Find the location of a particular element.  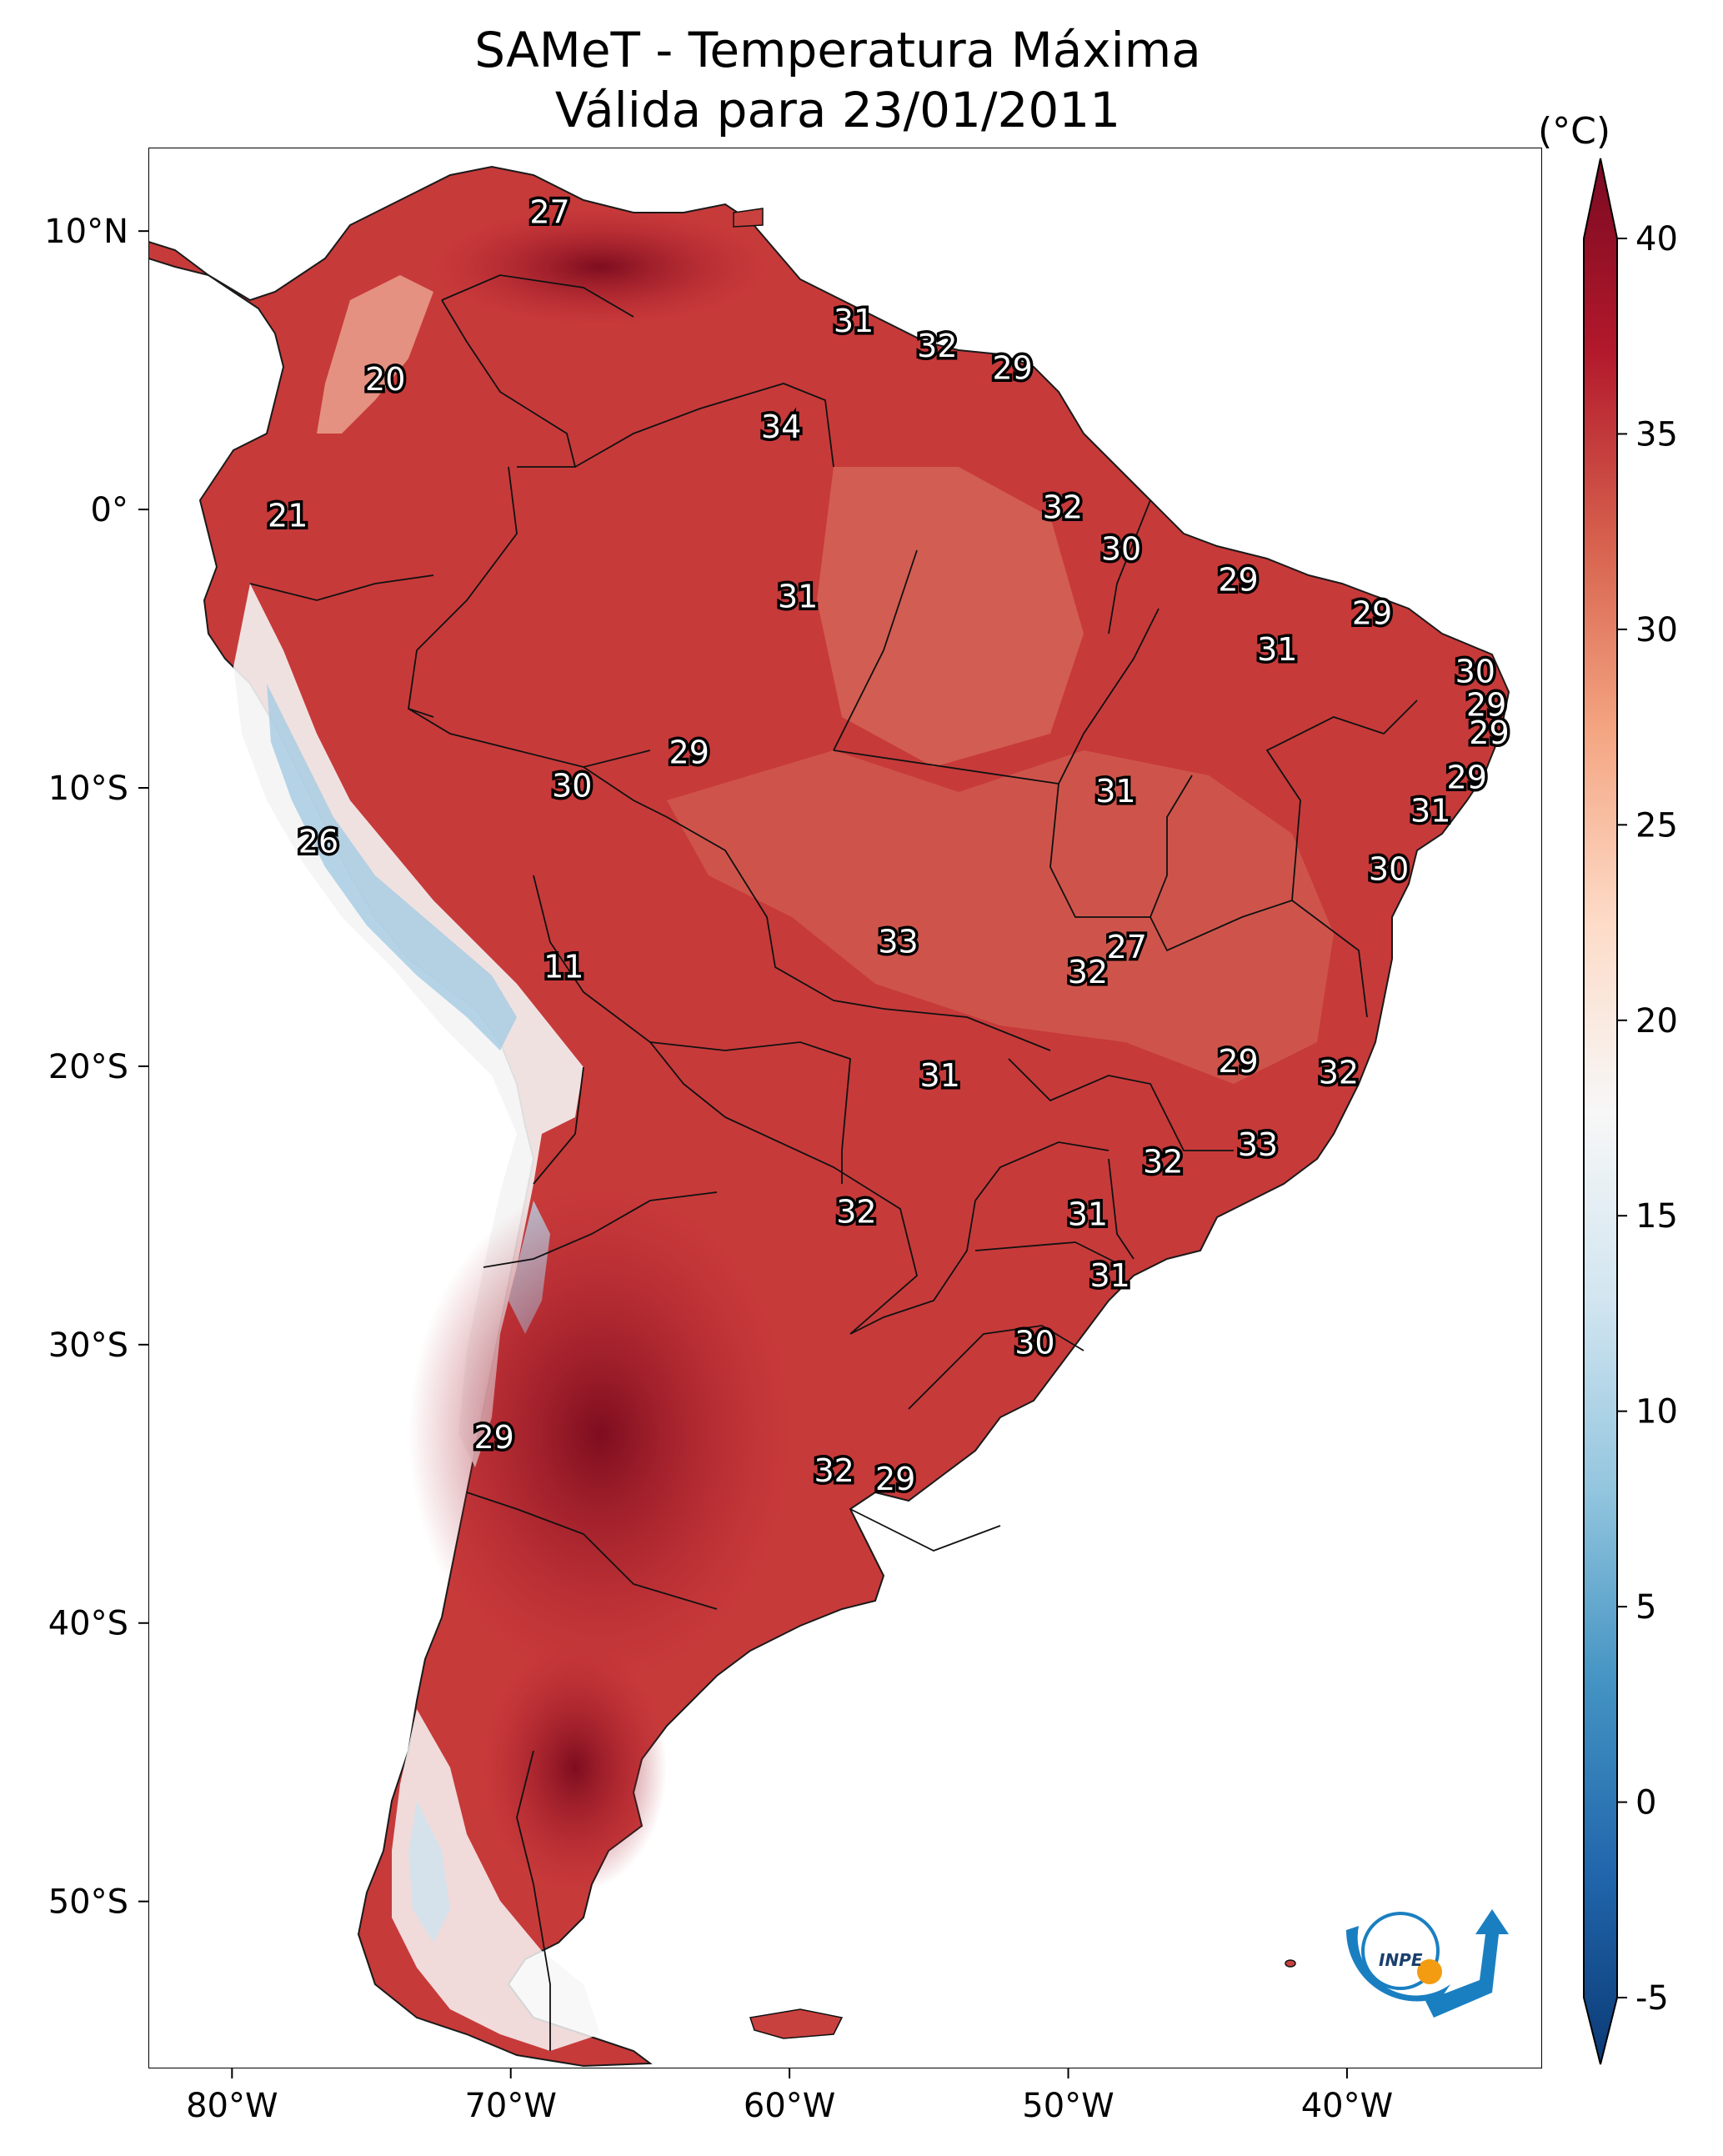

temperature-label: 21 is located at coordinates (288, 516).